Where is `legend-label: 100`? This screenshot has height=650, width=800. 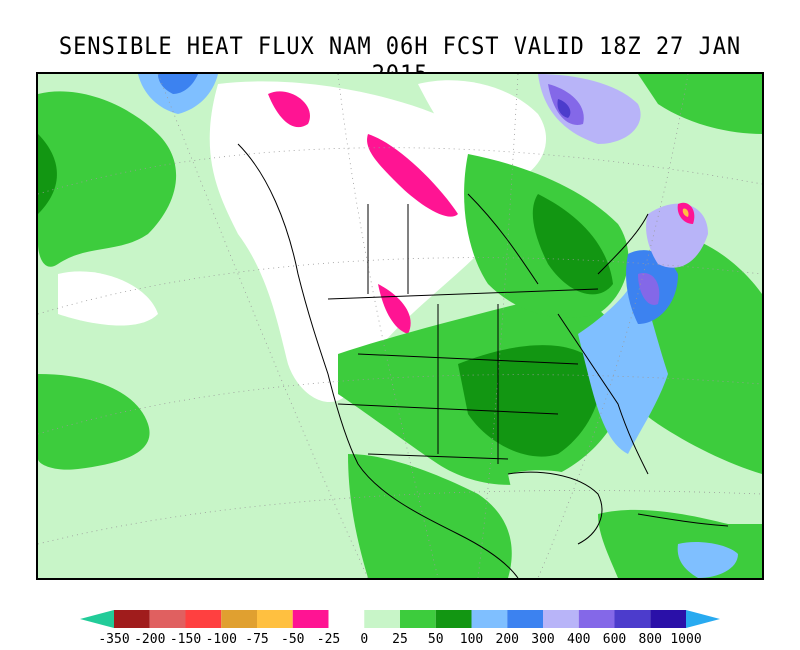
legend-label: 100 is located at coordinates (471, 639).